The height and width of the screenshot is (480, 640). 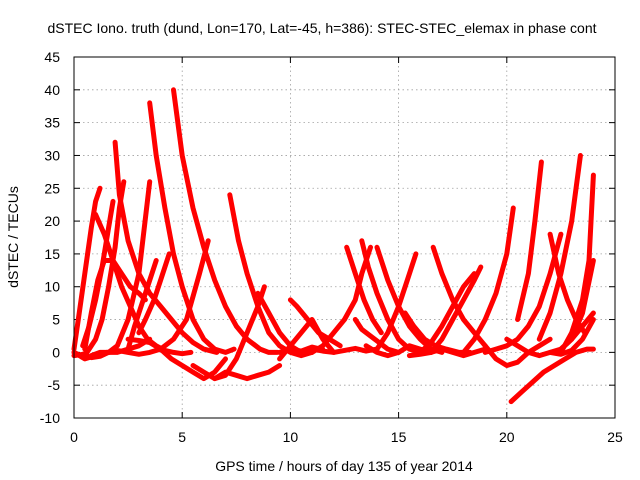 What do you see at coordinates (52, 155) in the screenshot?
I see `y-tick-label-8: 30` at bounding box center [52, 155].